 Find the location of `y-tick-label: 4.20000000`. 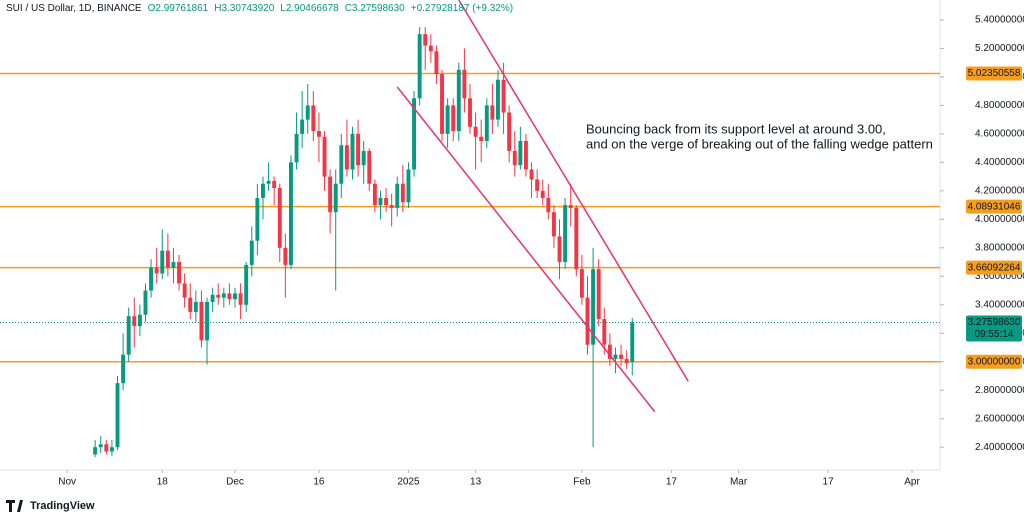

y-tick-label: 4.20000000 is located at coordinates (999, 190).